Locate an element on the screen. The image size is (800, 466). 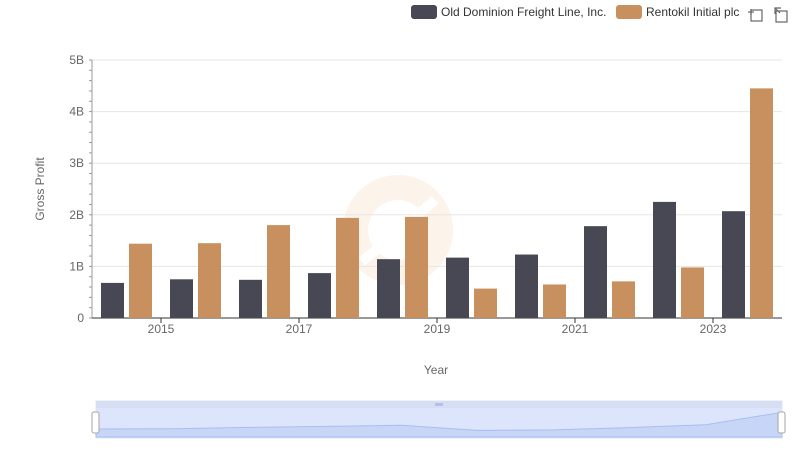
x-tick-label: 2021 is located at coordinates (575, 329).